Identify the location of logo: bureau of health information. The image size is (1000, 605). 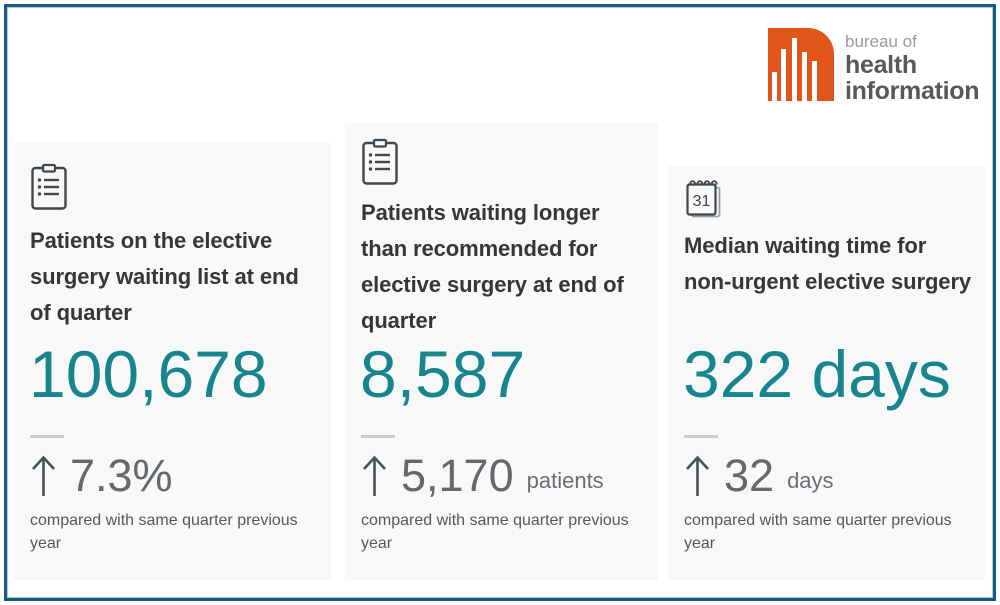
(874, 66).